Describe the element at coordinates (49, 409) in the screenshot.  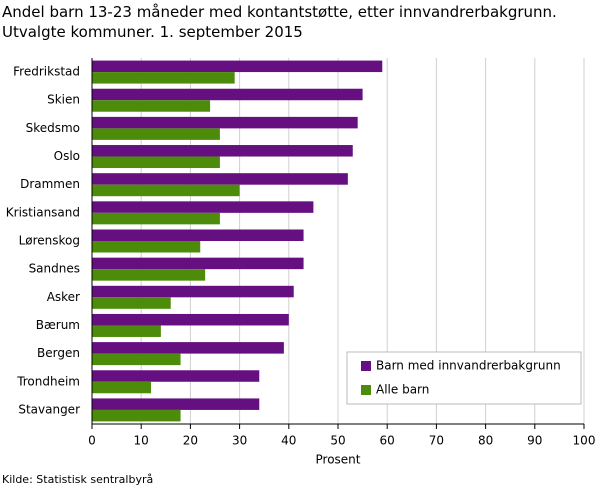
I see `y-tick-label: Stavanger` at that location.